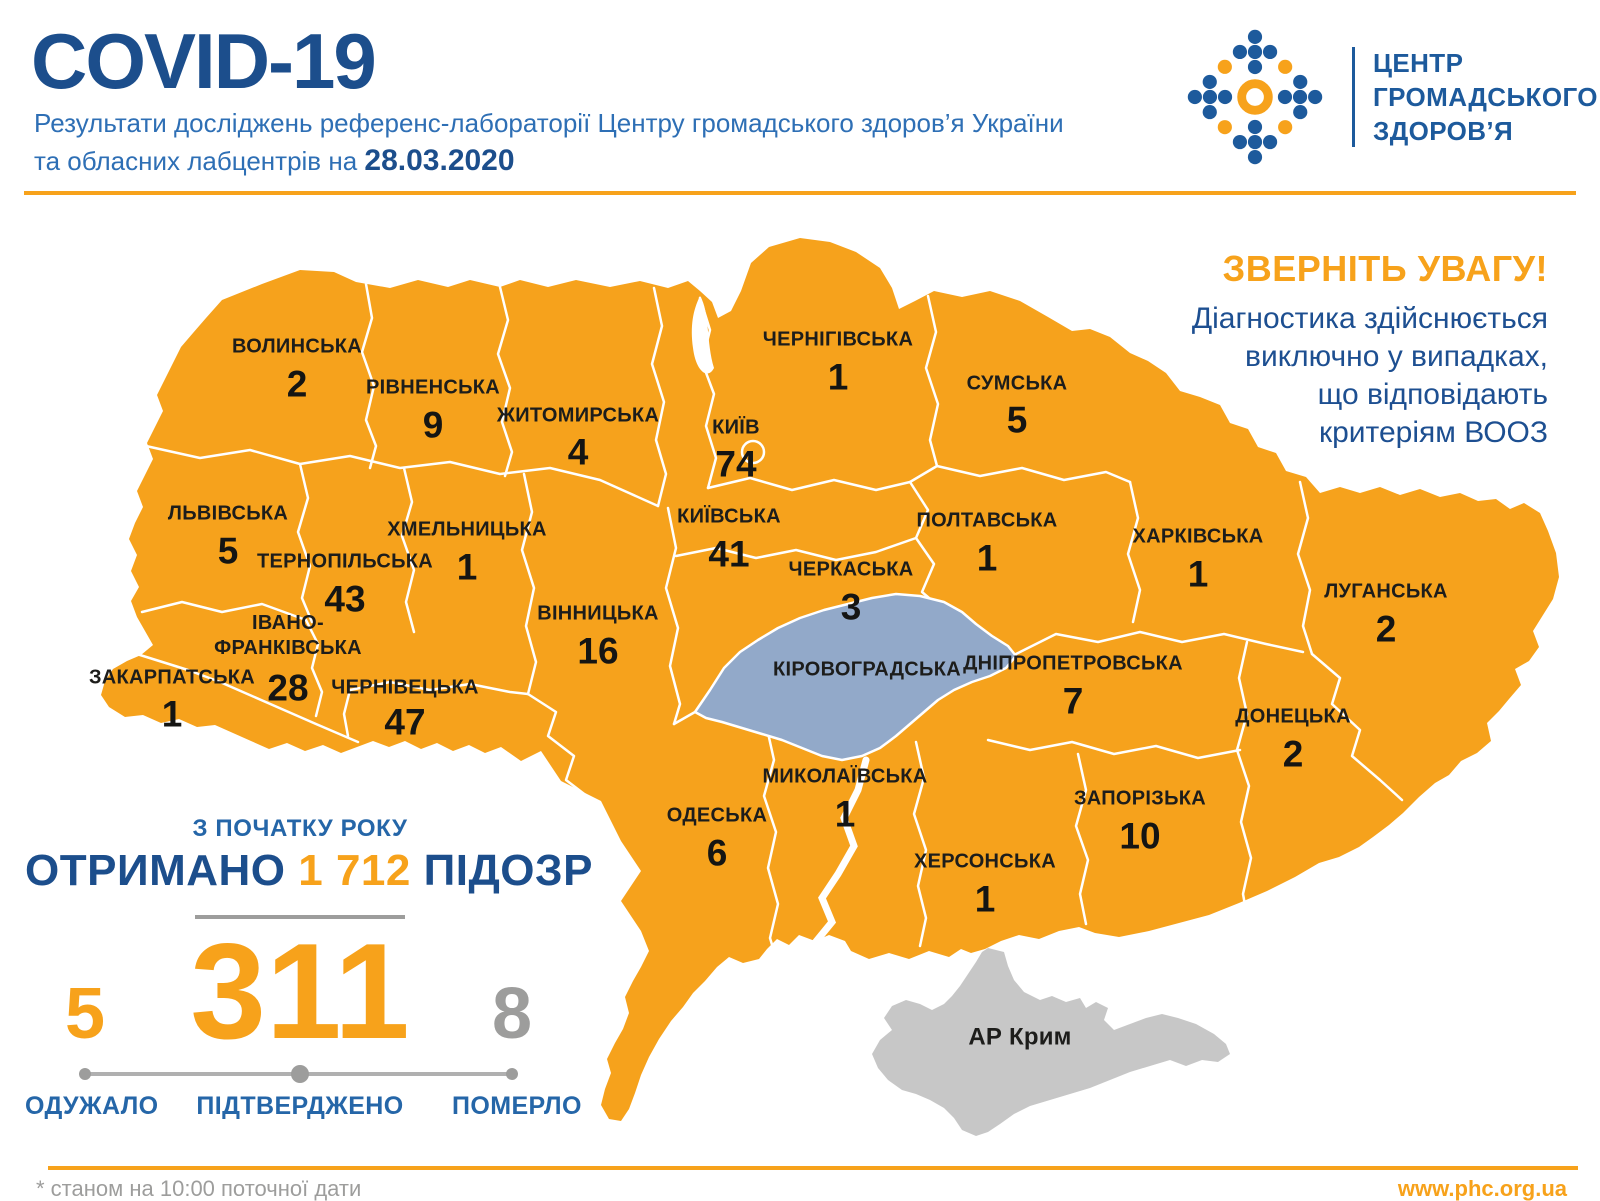 The width and height of the screenshot is (1600, 1201). What do you see at coordinates (800, 193) in the screenshot?
I see `header-divider` at bounding box center [800, 193].